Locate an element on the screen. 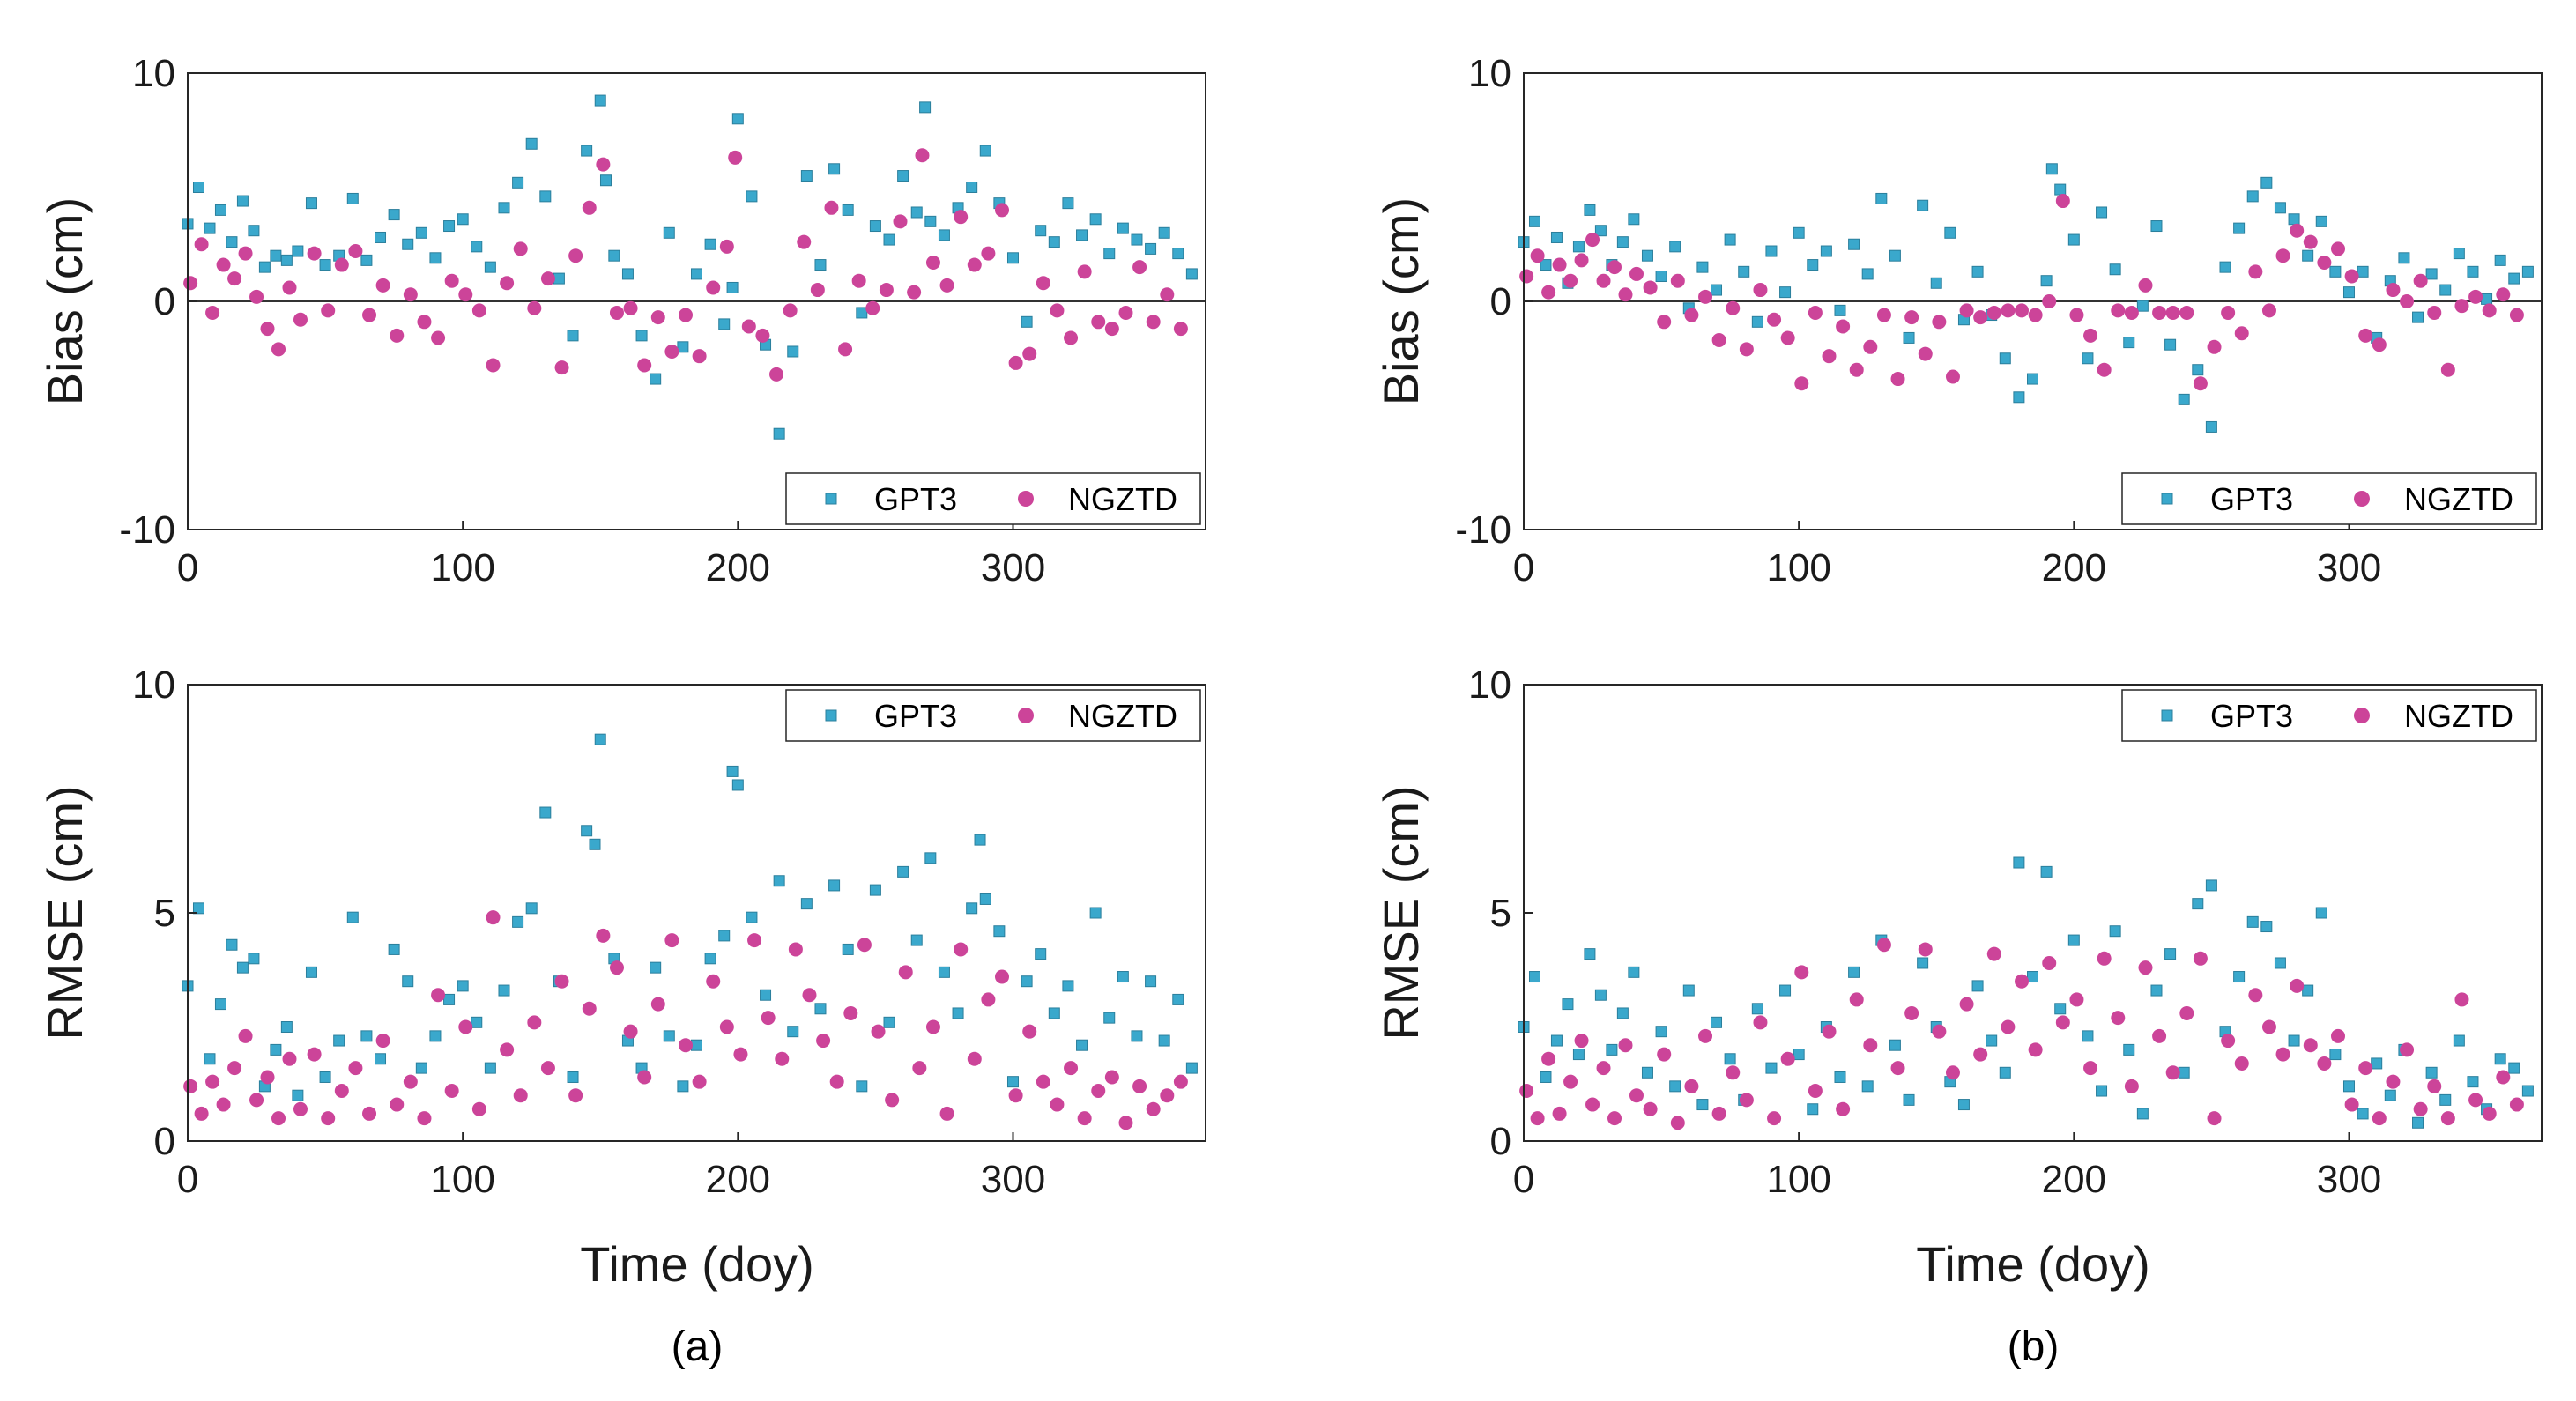 The height and width of the screenshot is (1401, 2576). series-ngztd is located at coordinates (2021, 1034).